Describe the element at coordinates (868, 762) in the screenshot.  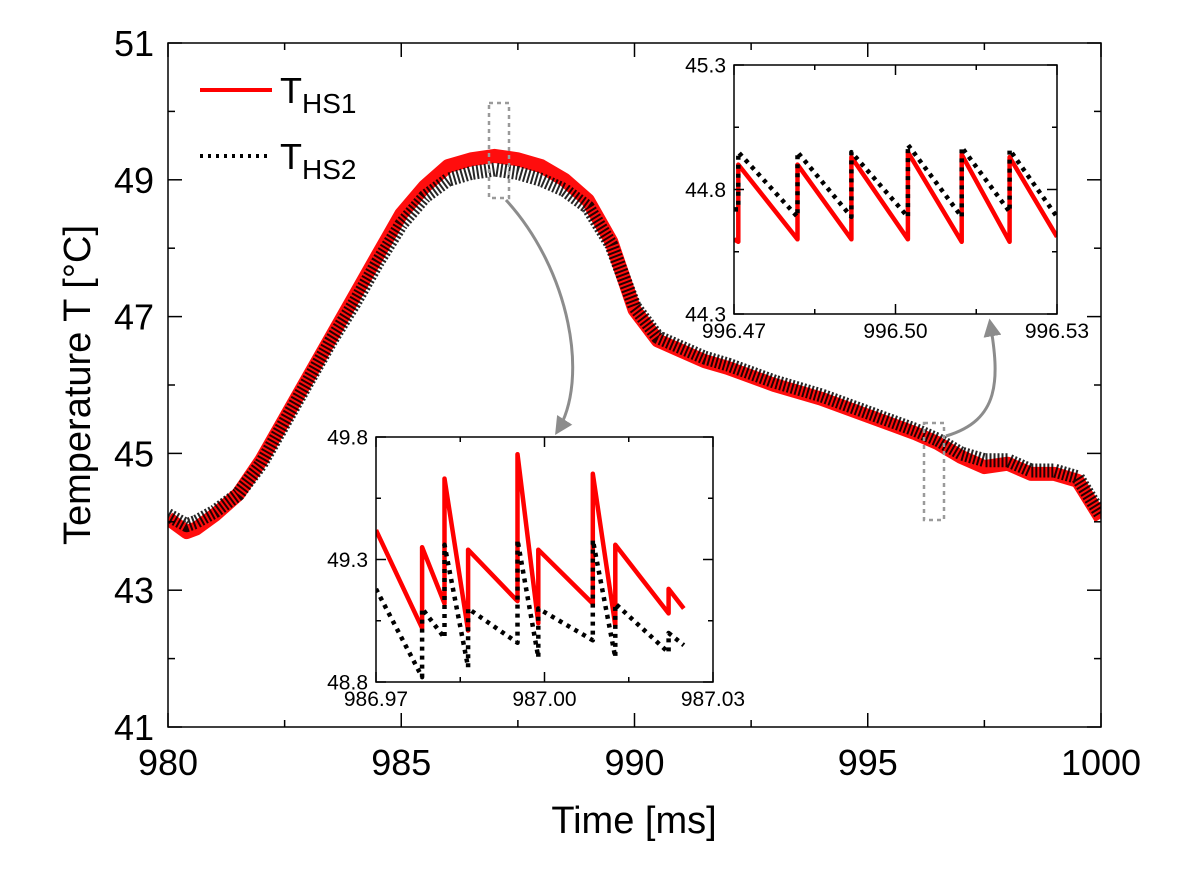
I see `main-x-tick-label: 995` at that location.